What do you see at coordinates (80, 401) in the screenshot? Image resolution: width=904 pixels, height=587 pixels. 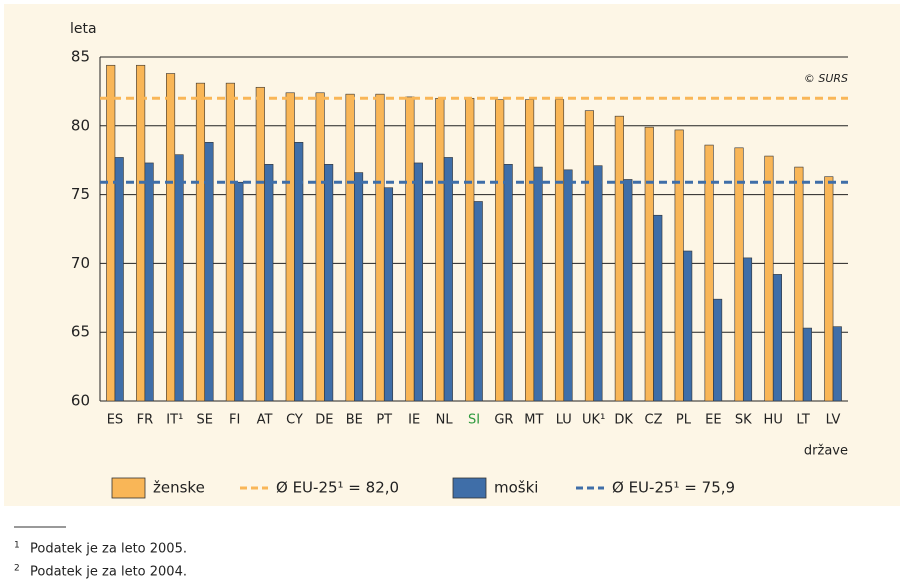 I see `y-tick-label: 60` at bounding box center [80, 401].